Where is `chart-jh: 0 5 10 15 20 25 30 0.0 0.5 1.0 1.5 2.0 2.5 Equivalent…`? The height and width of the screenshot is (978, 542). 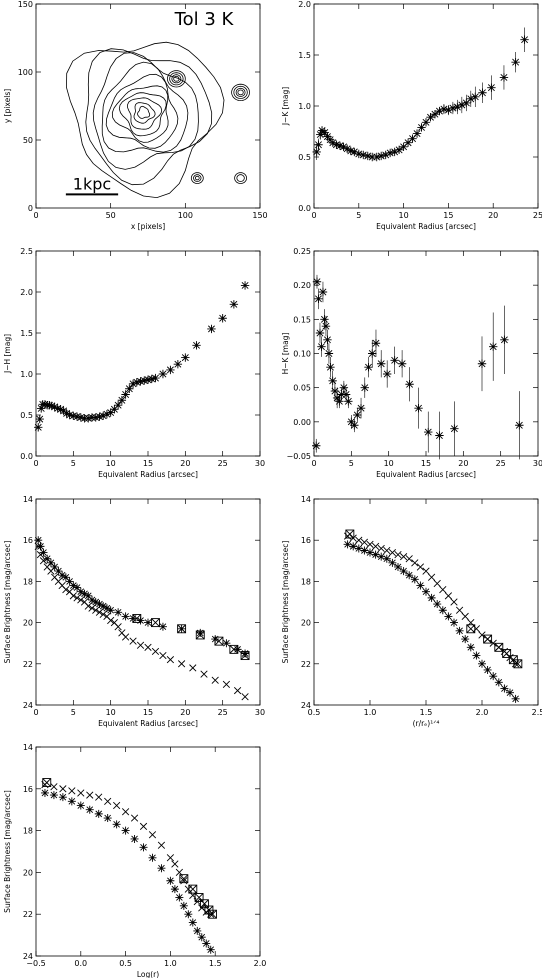
chart-jh: 0 5 10 15 20 25 30 0.0 0.5 1.0 1.5 2.0 2.5 Equivalent… is located at coordinates (134, 363).